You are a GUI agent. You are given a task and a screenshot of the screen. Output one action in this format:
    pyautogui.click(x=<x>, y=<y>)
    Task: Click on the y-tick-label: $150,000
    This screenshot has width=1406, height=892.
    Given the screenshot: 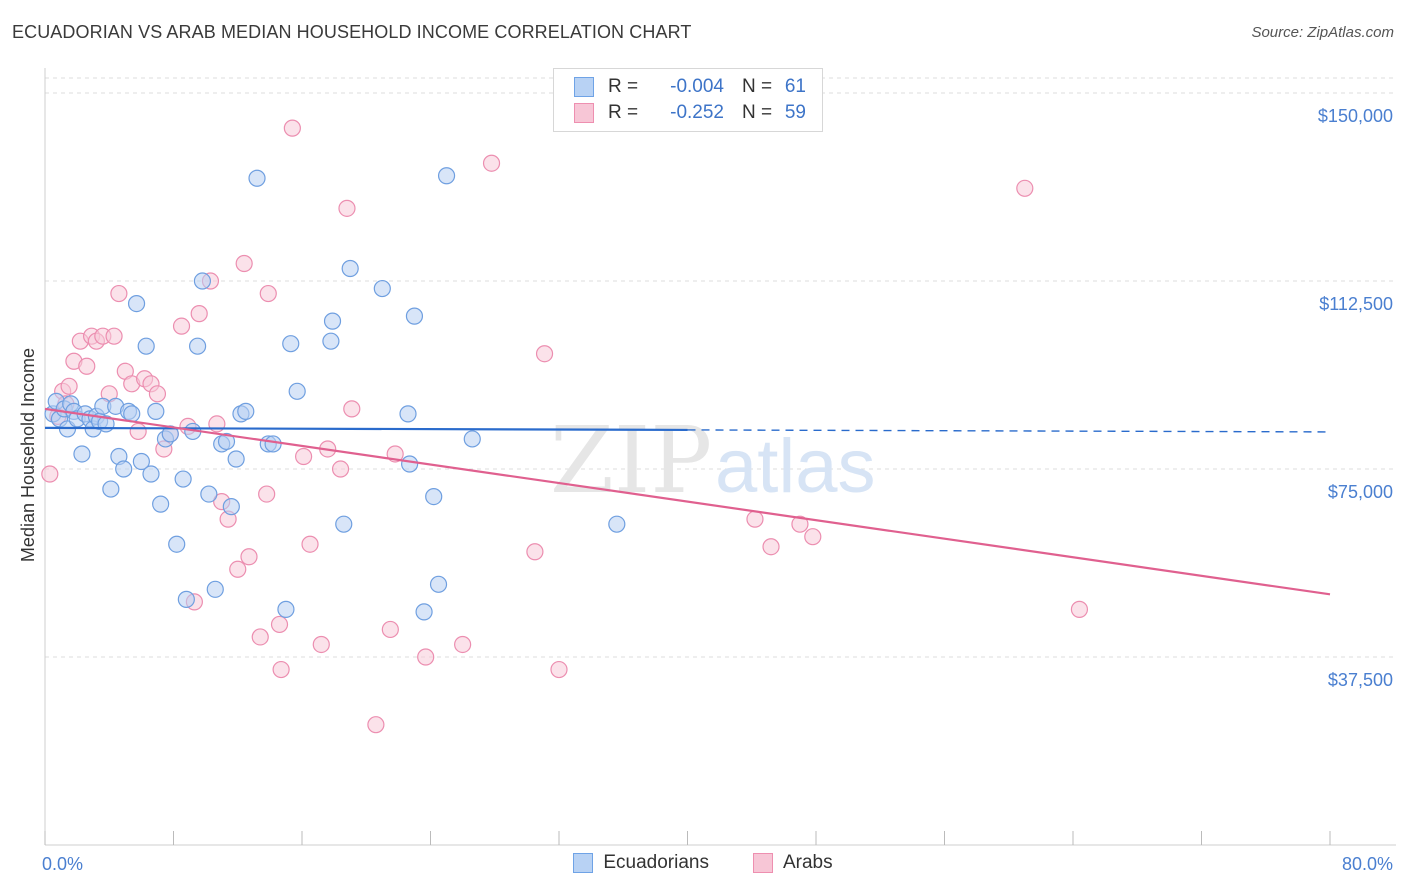 What is the action you would take?
    pyautogui.click(x=1355, y=116)
    